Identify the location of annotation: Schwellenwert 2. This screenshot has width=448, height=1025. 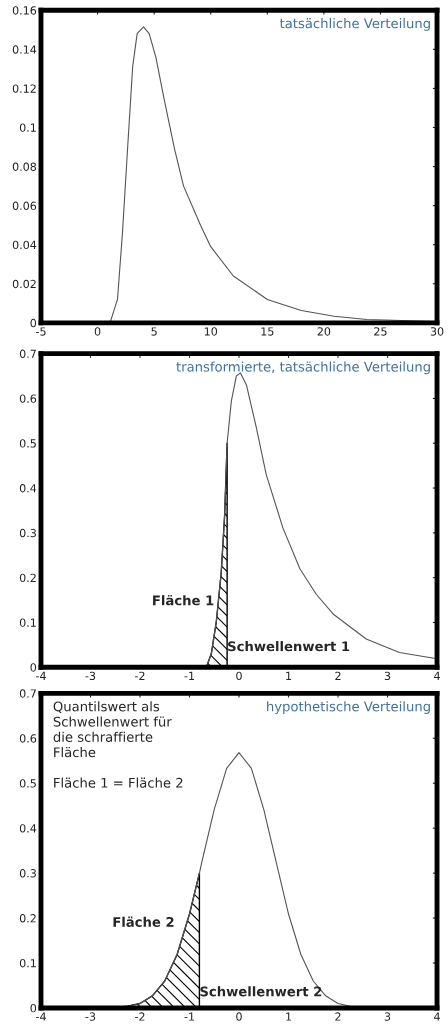
(261, 991).